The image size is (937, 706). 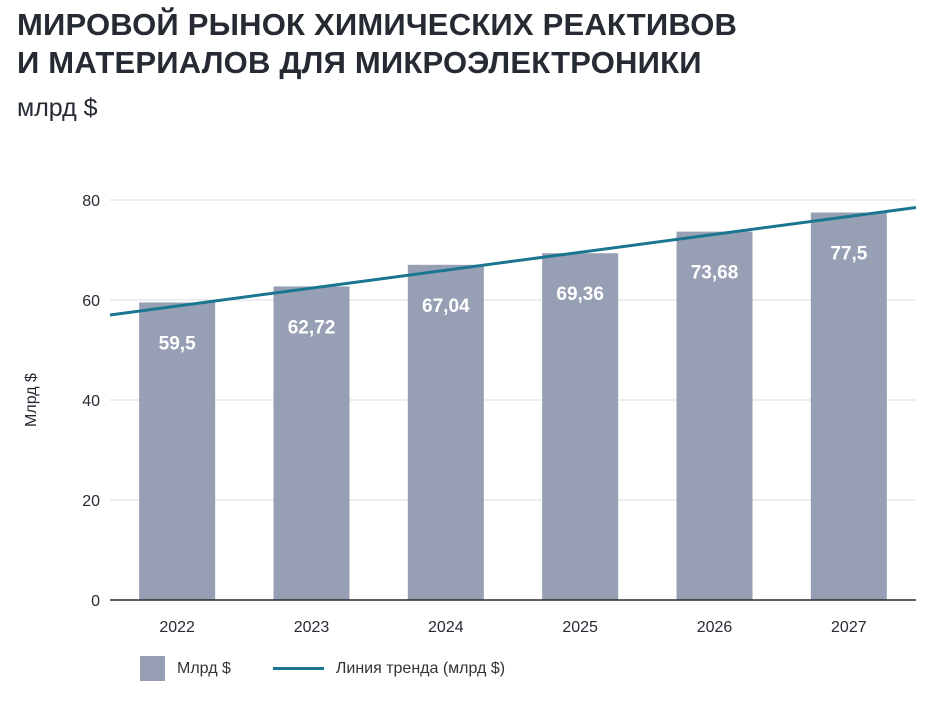 What do you see at coordinates (848, 254) in the screenshot?
I see `bar-value-label: 77,5` at bounding box center [848, 254].